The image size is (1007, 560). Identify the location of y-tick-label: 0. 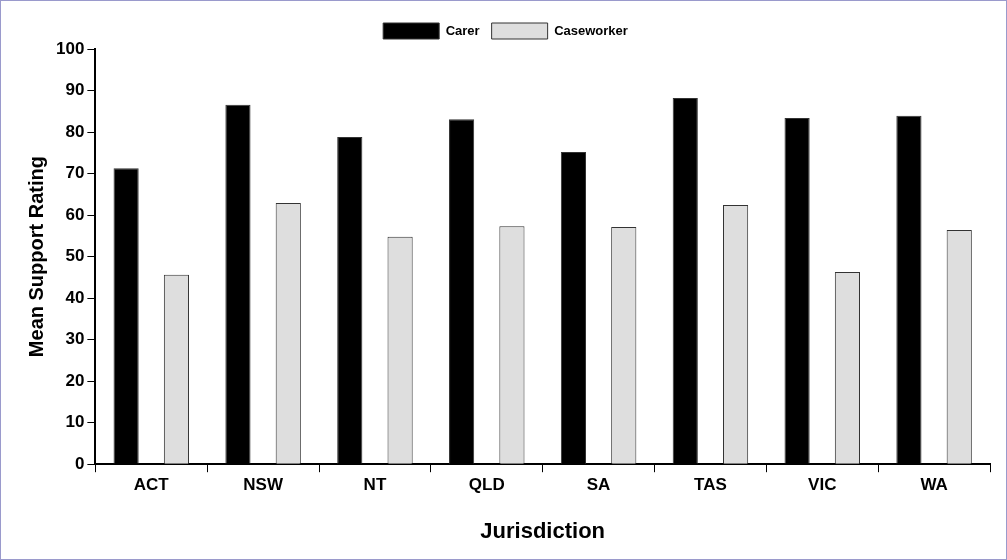
(79, 463).